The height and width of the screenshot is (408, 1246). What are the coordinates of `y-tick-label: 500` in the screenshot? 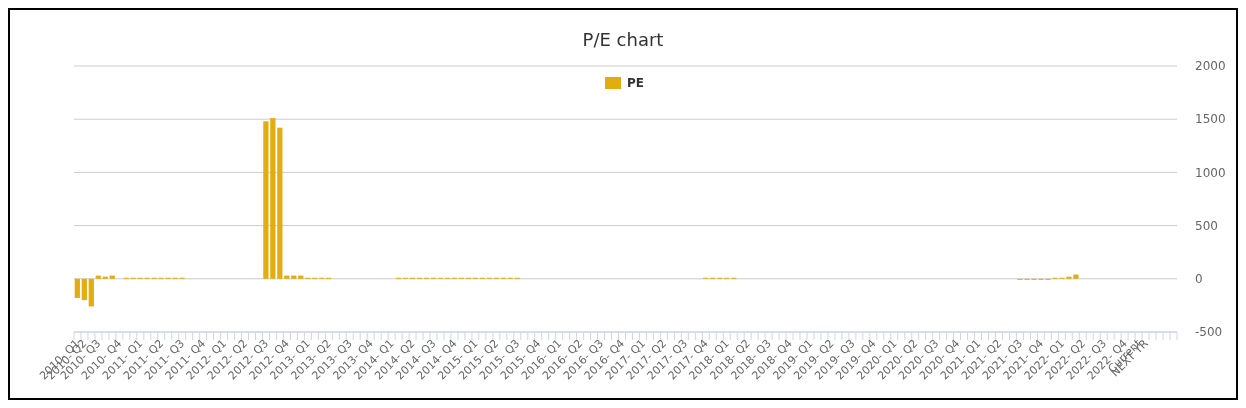 It's located at (1206, 225).